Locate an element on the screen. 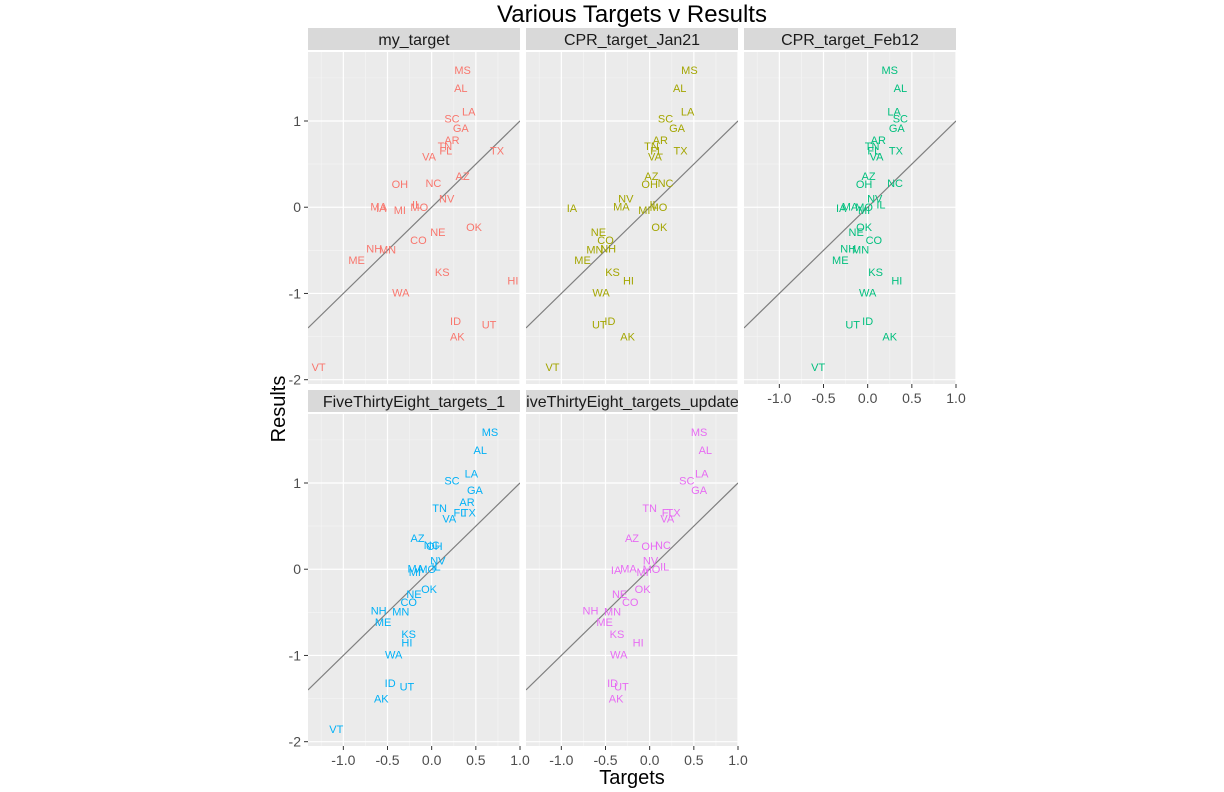 This screenshot has width=1224, height=792. facet-strip-label: FiveThirtyEight_targets_1 is located at coordinates (414, 402).